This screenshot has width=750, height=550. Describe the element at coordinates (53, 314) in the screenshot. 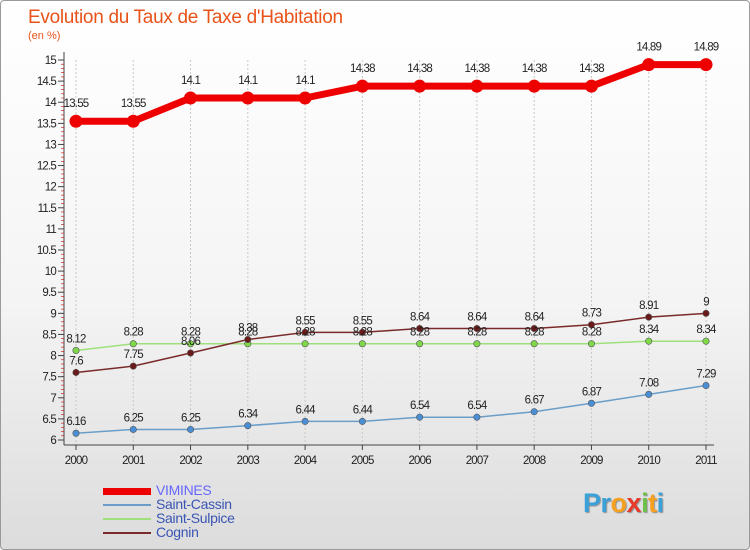

I see `y-tick-label: 9` at that location.